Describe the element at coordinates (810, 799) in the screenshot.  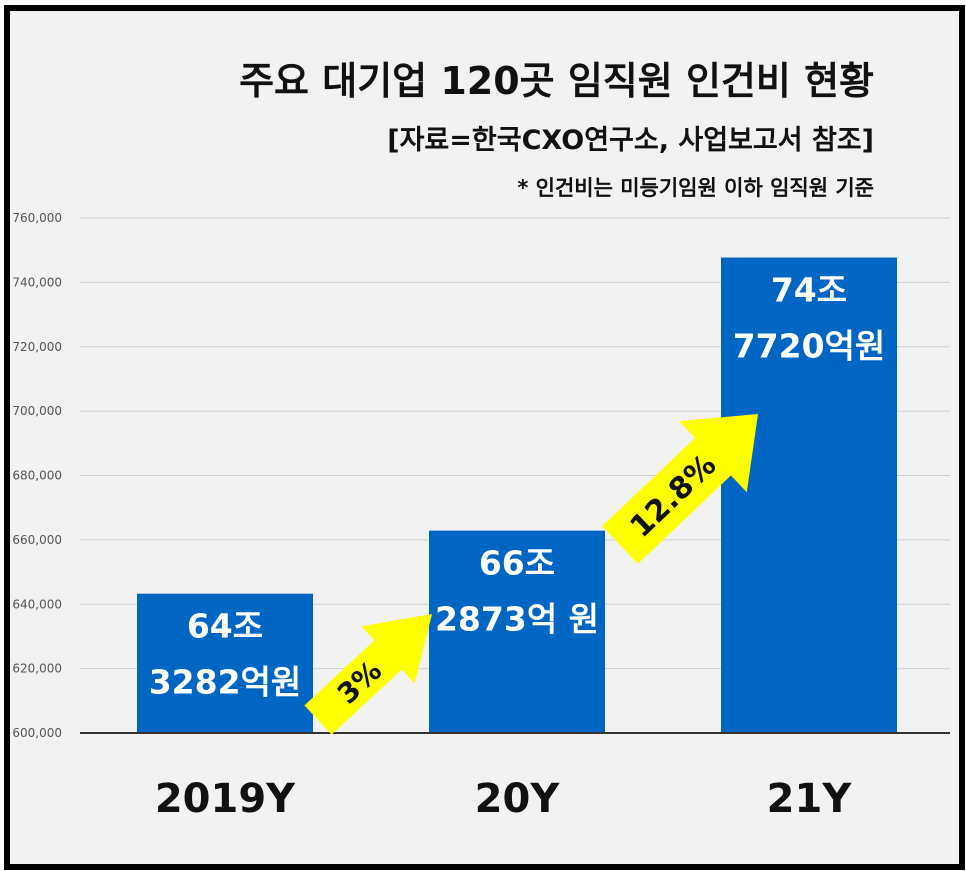
I see `x-tick-label: 21Y` at that location.